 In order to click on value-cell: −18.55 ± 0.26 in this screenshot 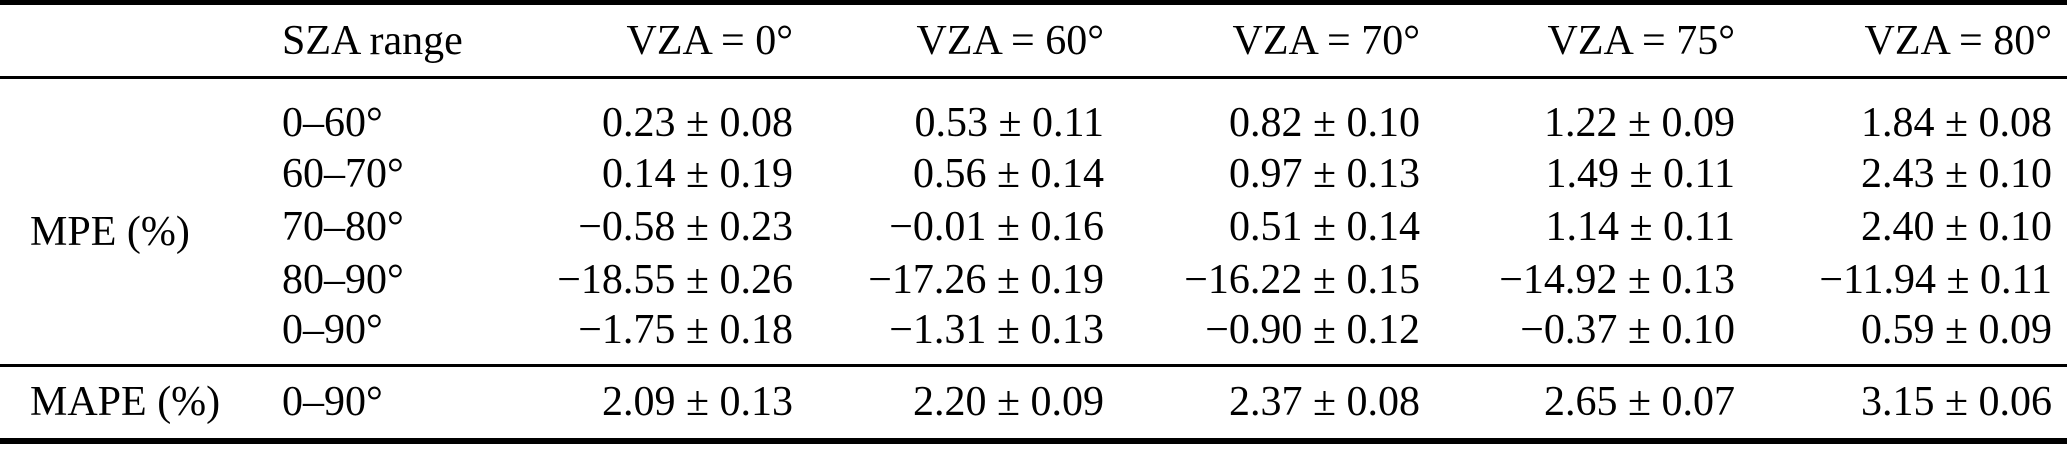, I will do `click(675, 279)`.